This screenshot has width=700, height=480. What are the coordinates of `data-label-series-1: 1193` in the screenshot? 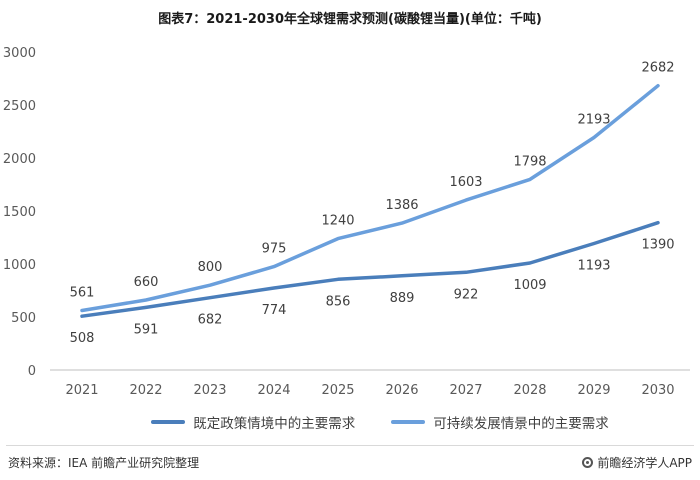 It's located at (593, 266).